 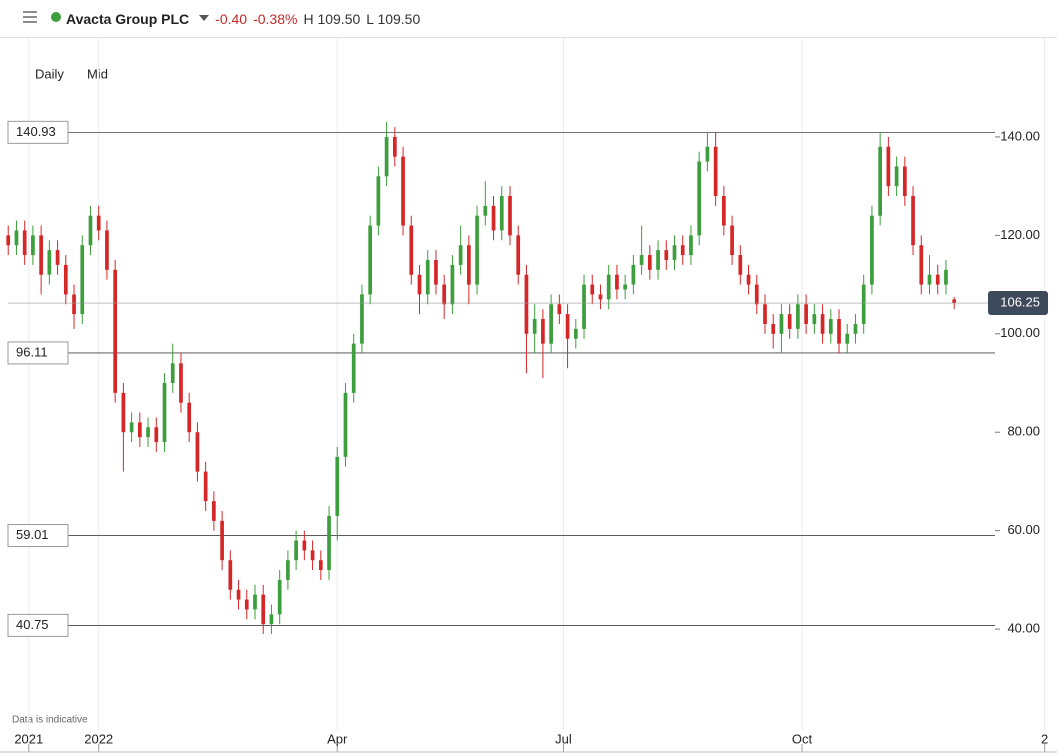 I want to click on dropdown-arrow, so click(x=205, y=18).